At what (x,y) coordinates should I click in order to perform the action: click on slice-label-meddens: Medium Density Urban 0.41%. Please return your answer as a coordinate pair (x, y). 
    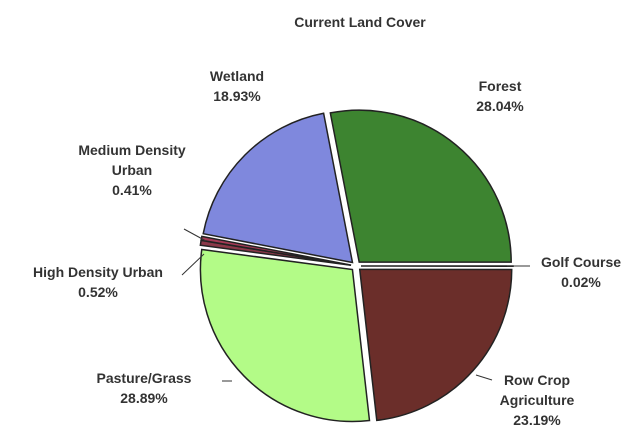
    Looking at the image, I should click on (132, 170).